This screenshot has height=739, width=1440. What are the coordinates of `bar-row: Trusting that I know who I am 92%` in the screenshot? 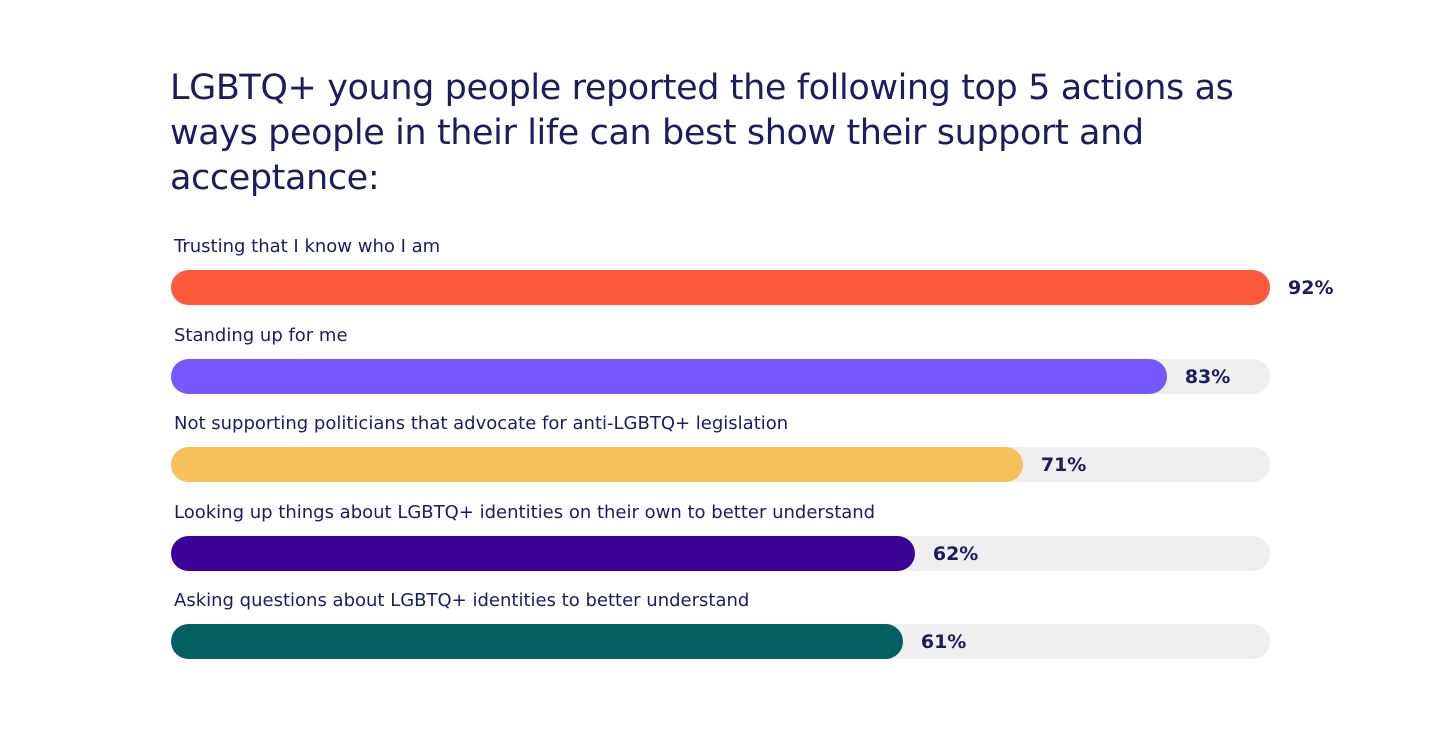 It's located at (752, 275).